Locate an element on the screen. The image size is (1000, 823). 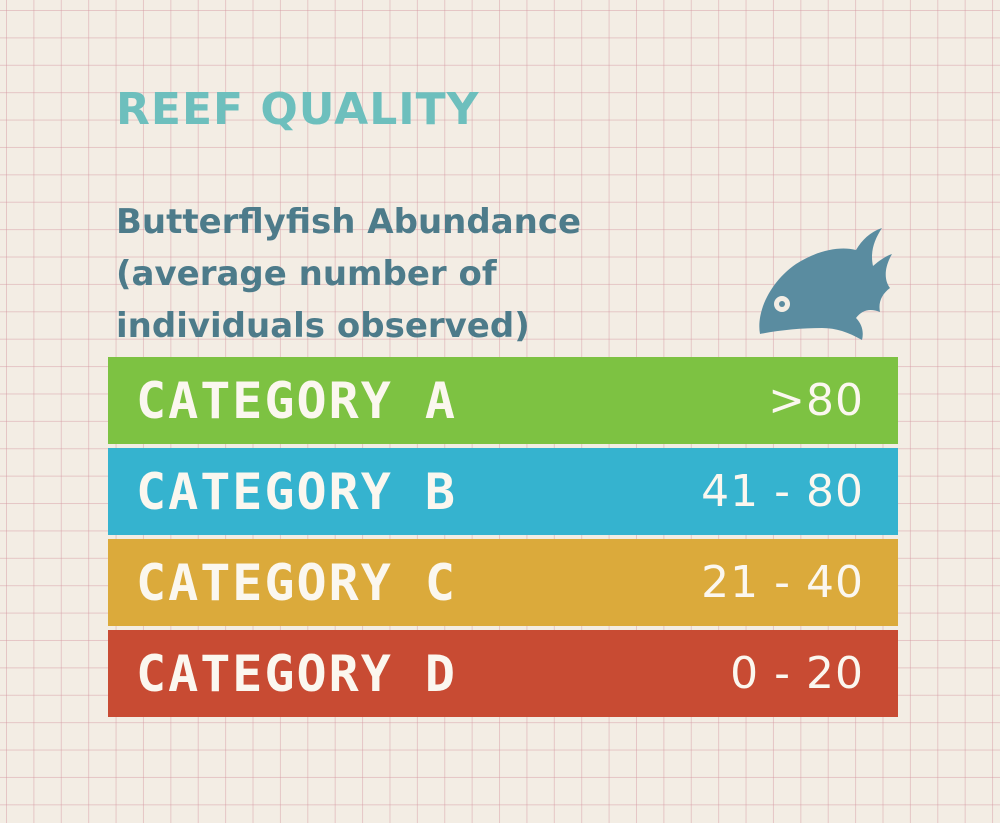
category-row-b: CATEGORY B 41 - 80 is located at coordinates (503, 491).